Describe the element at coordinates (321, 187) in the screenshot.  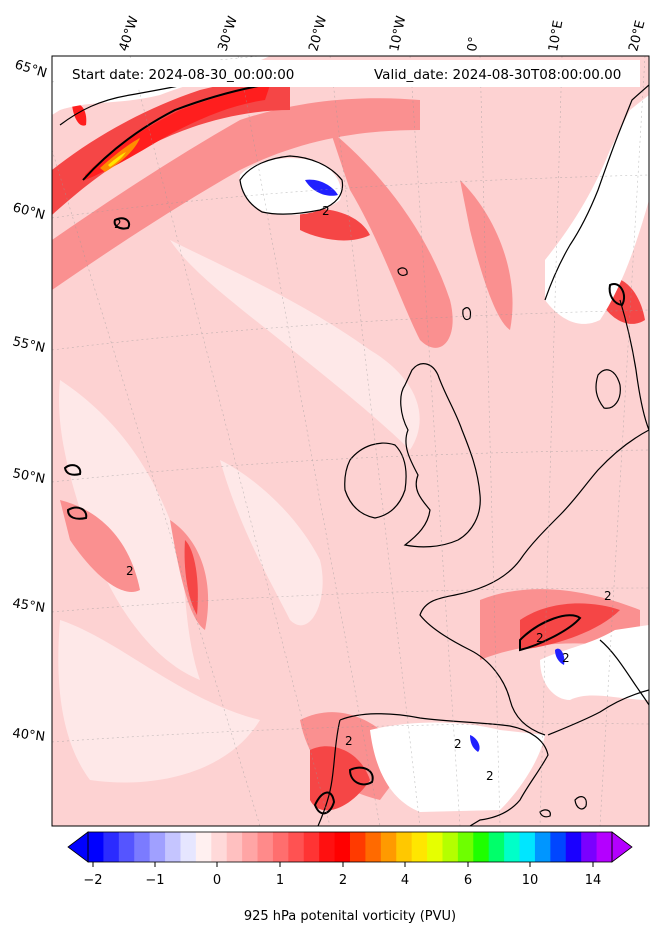
I see `pv-negative` at that location.